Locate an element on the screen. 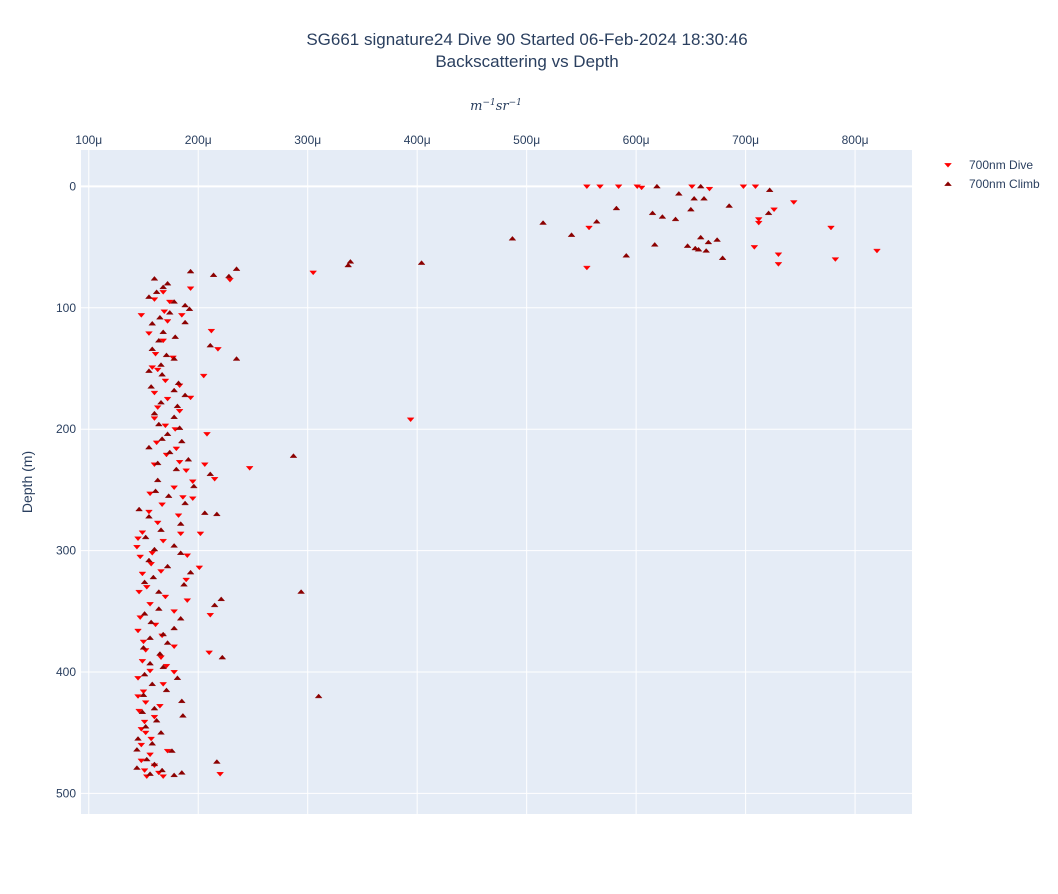 The height and width of the screenshot is (894, 1058). y-tick-label: 200 is located at coordinates (66, 429).